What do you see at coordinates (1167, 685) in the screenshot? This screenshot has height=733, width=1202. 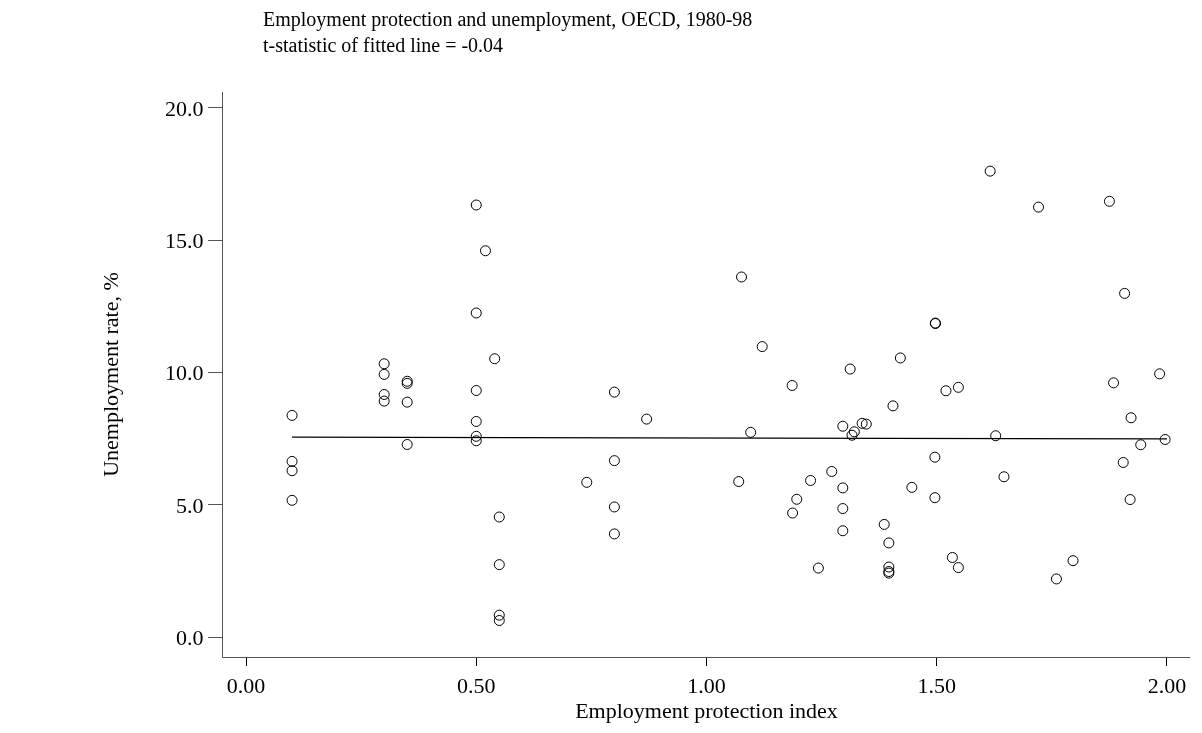 I see `x-tick-label: 2.00` at bounding box center [1167, 685].